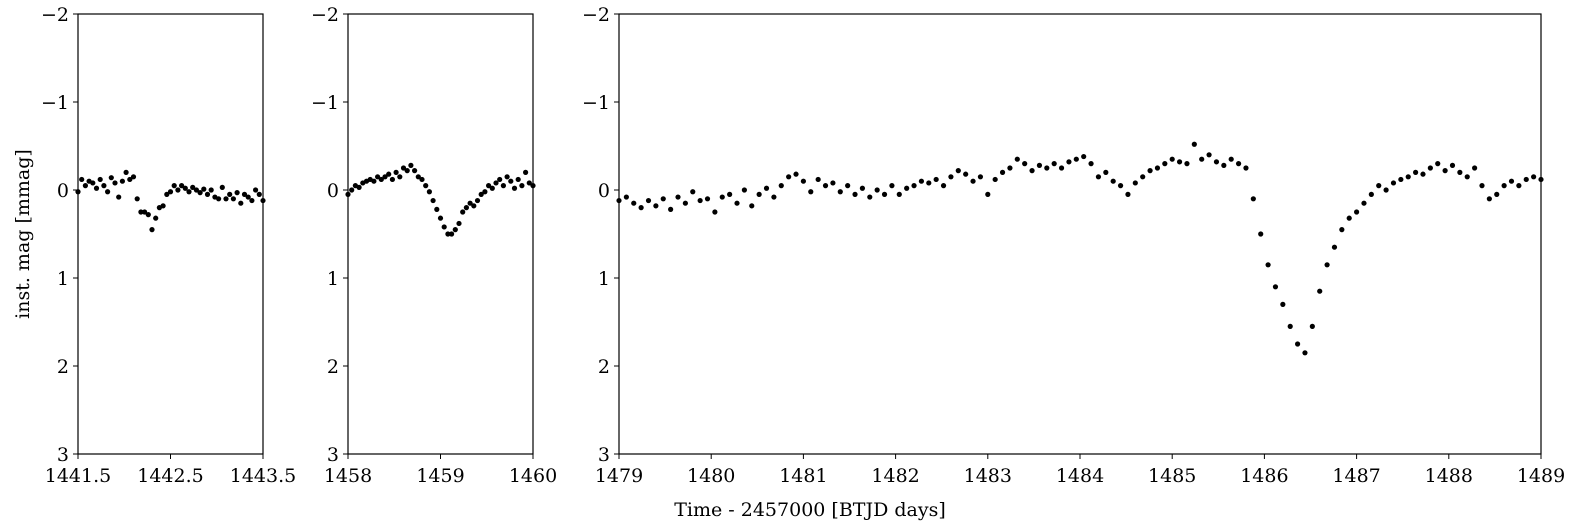 The image size is (1573, 524). Describe the element at coordinates (810, 510) in the screenshot. I see `x-axis-label: Time - 2457000 [BTJD days]` at that location.